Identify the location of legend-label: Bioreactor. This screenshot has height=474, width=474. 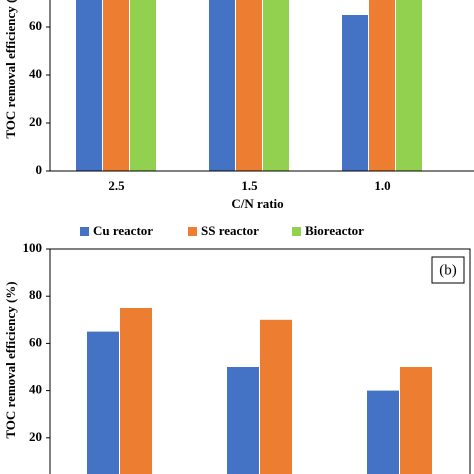
(334, 230).